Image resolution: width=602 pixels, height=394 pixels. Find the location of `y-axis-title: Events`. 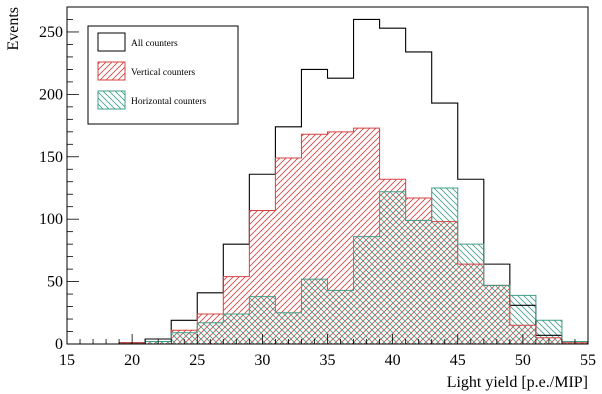

y-axis-title: Events is located at coordinates (13, 29).